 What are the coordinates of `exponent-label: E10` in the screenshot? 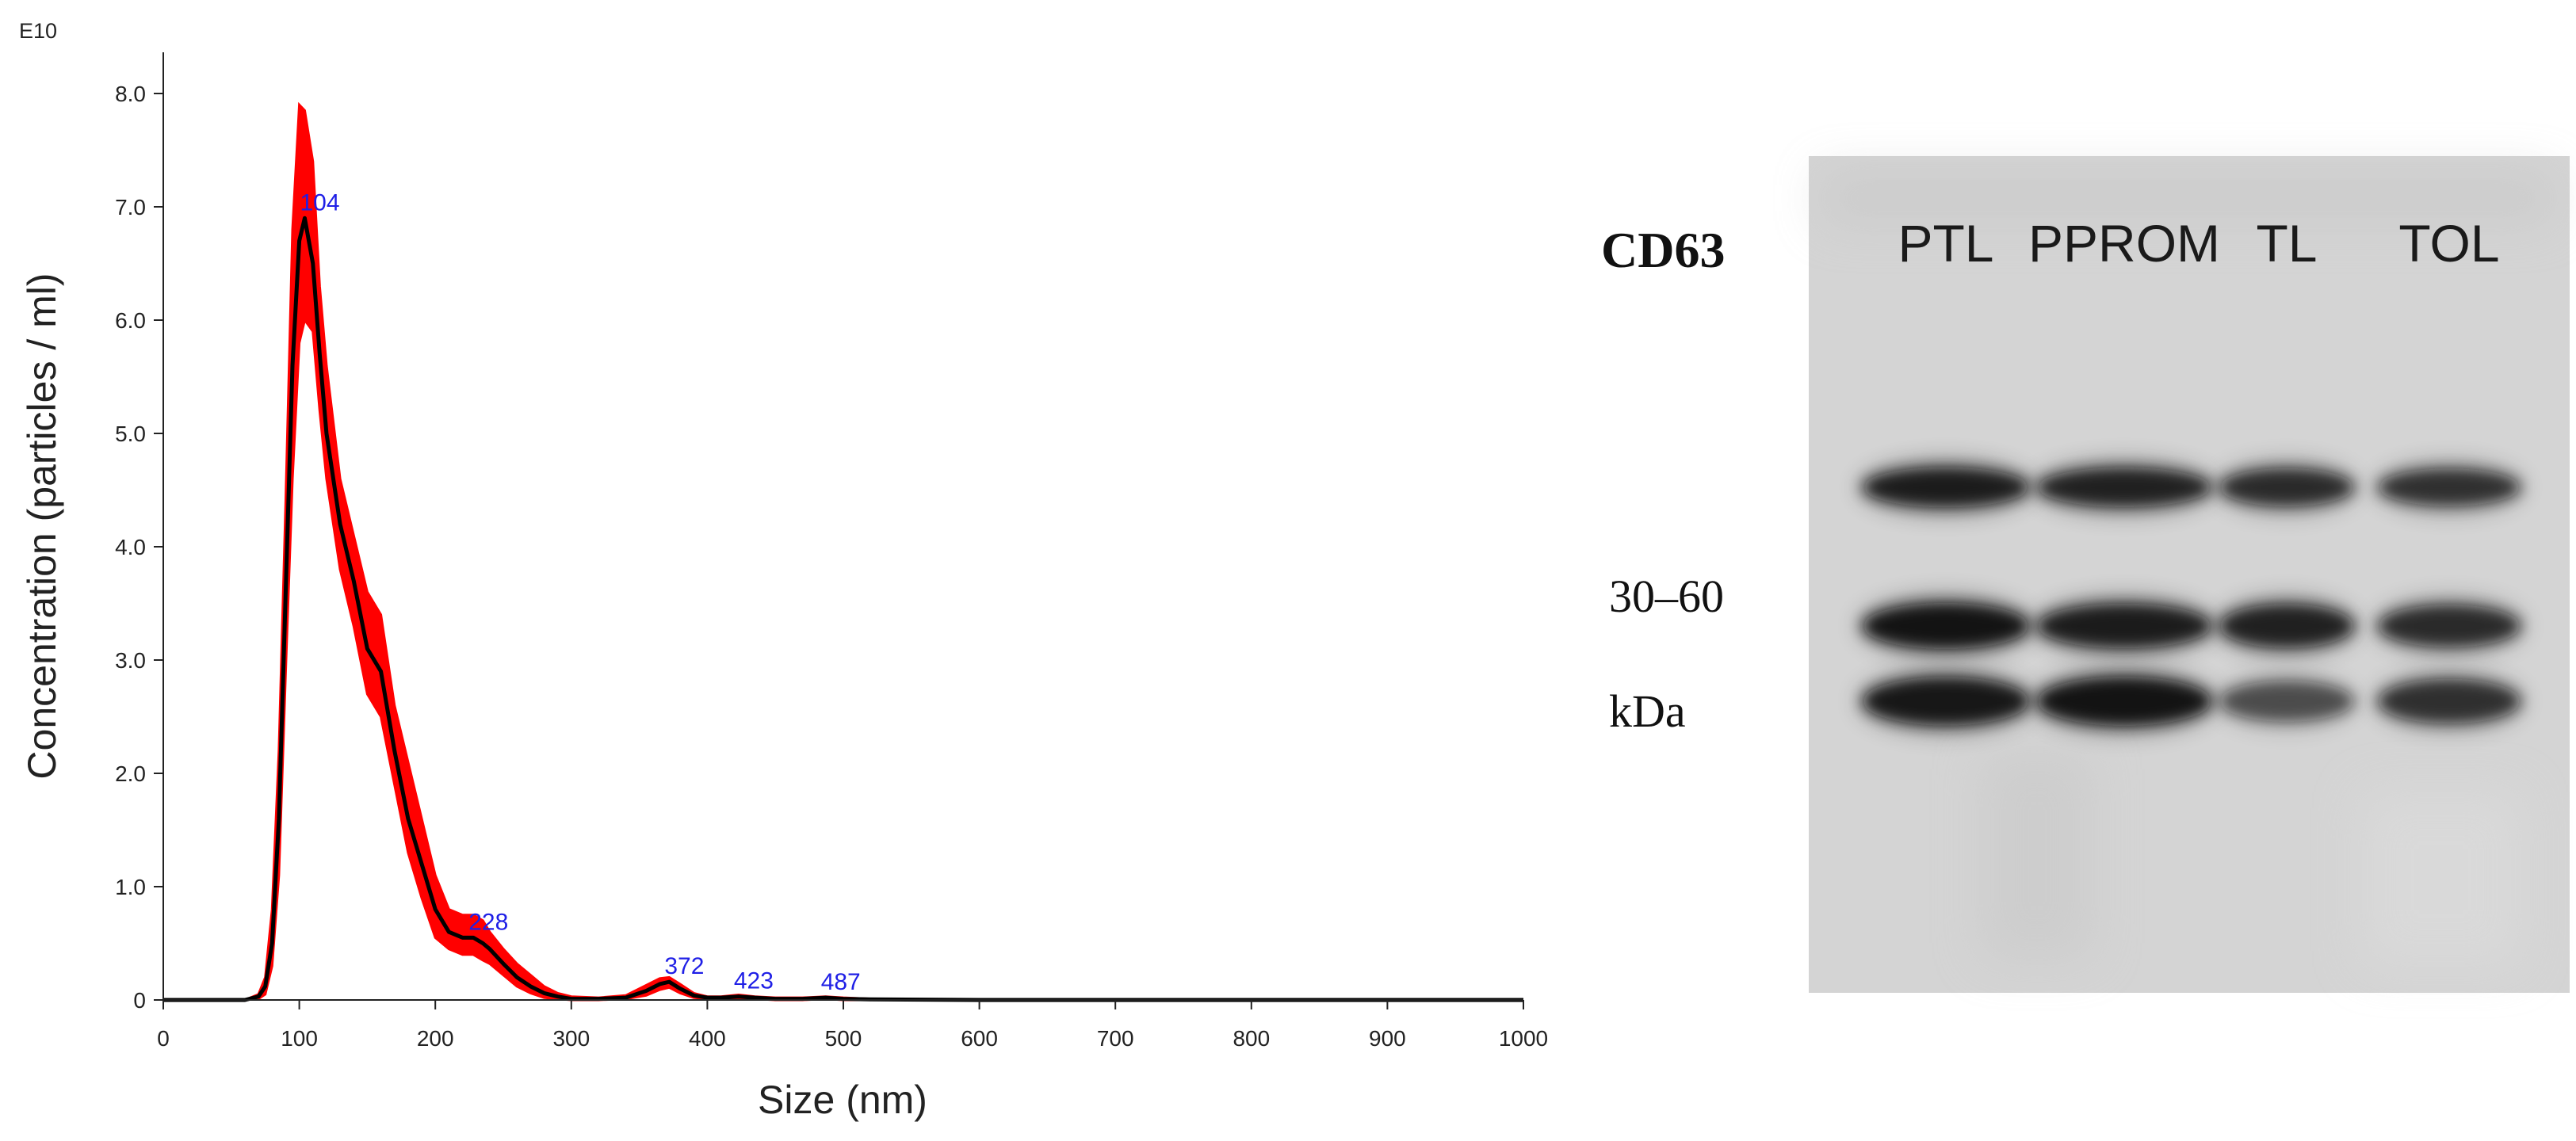 It's located at (38, 31).